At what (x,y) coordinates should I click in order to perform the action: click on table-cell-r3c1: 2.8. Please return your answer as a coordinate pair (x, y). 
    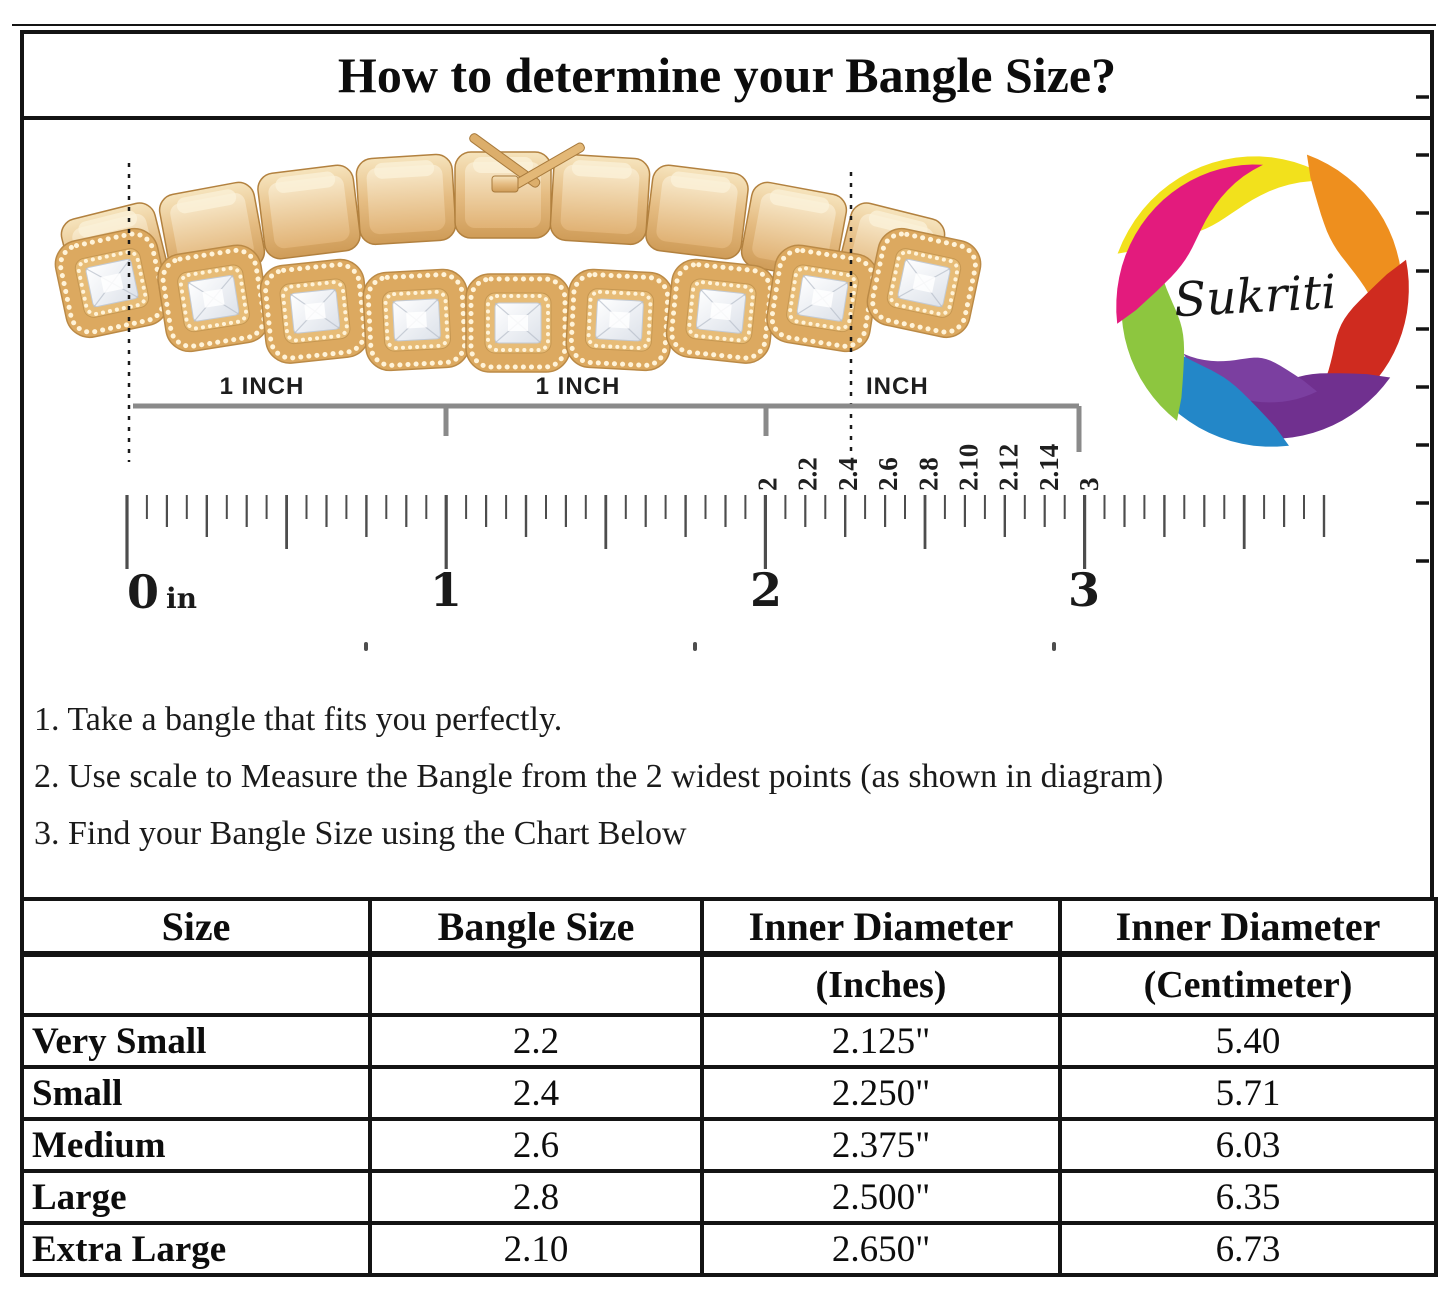
    Looking at the image, I should click on (536, 1197).